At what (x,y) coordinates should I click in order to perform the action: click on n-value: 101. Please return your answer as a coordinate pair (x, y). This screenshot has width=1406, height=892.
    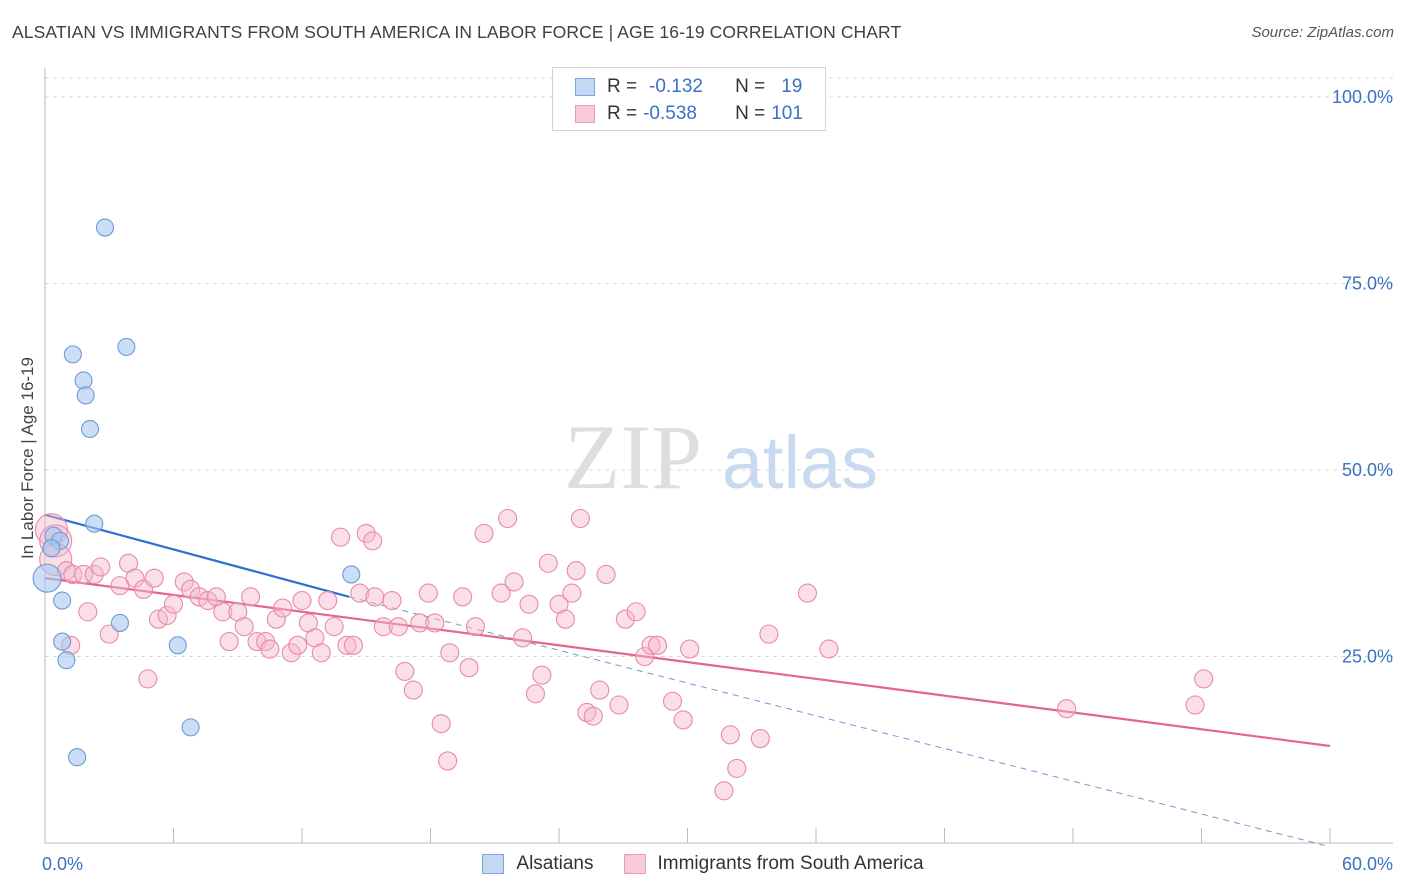
    Looking at the image, I should click on (787, 113).